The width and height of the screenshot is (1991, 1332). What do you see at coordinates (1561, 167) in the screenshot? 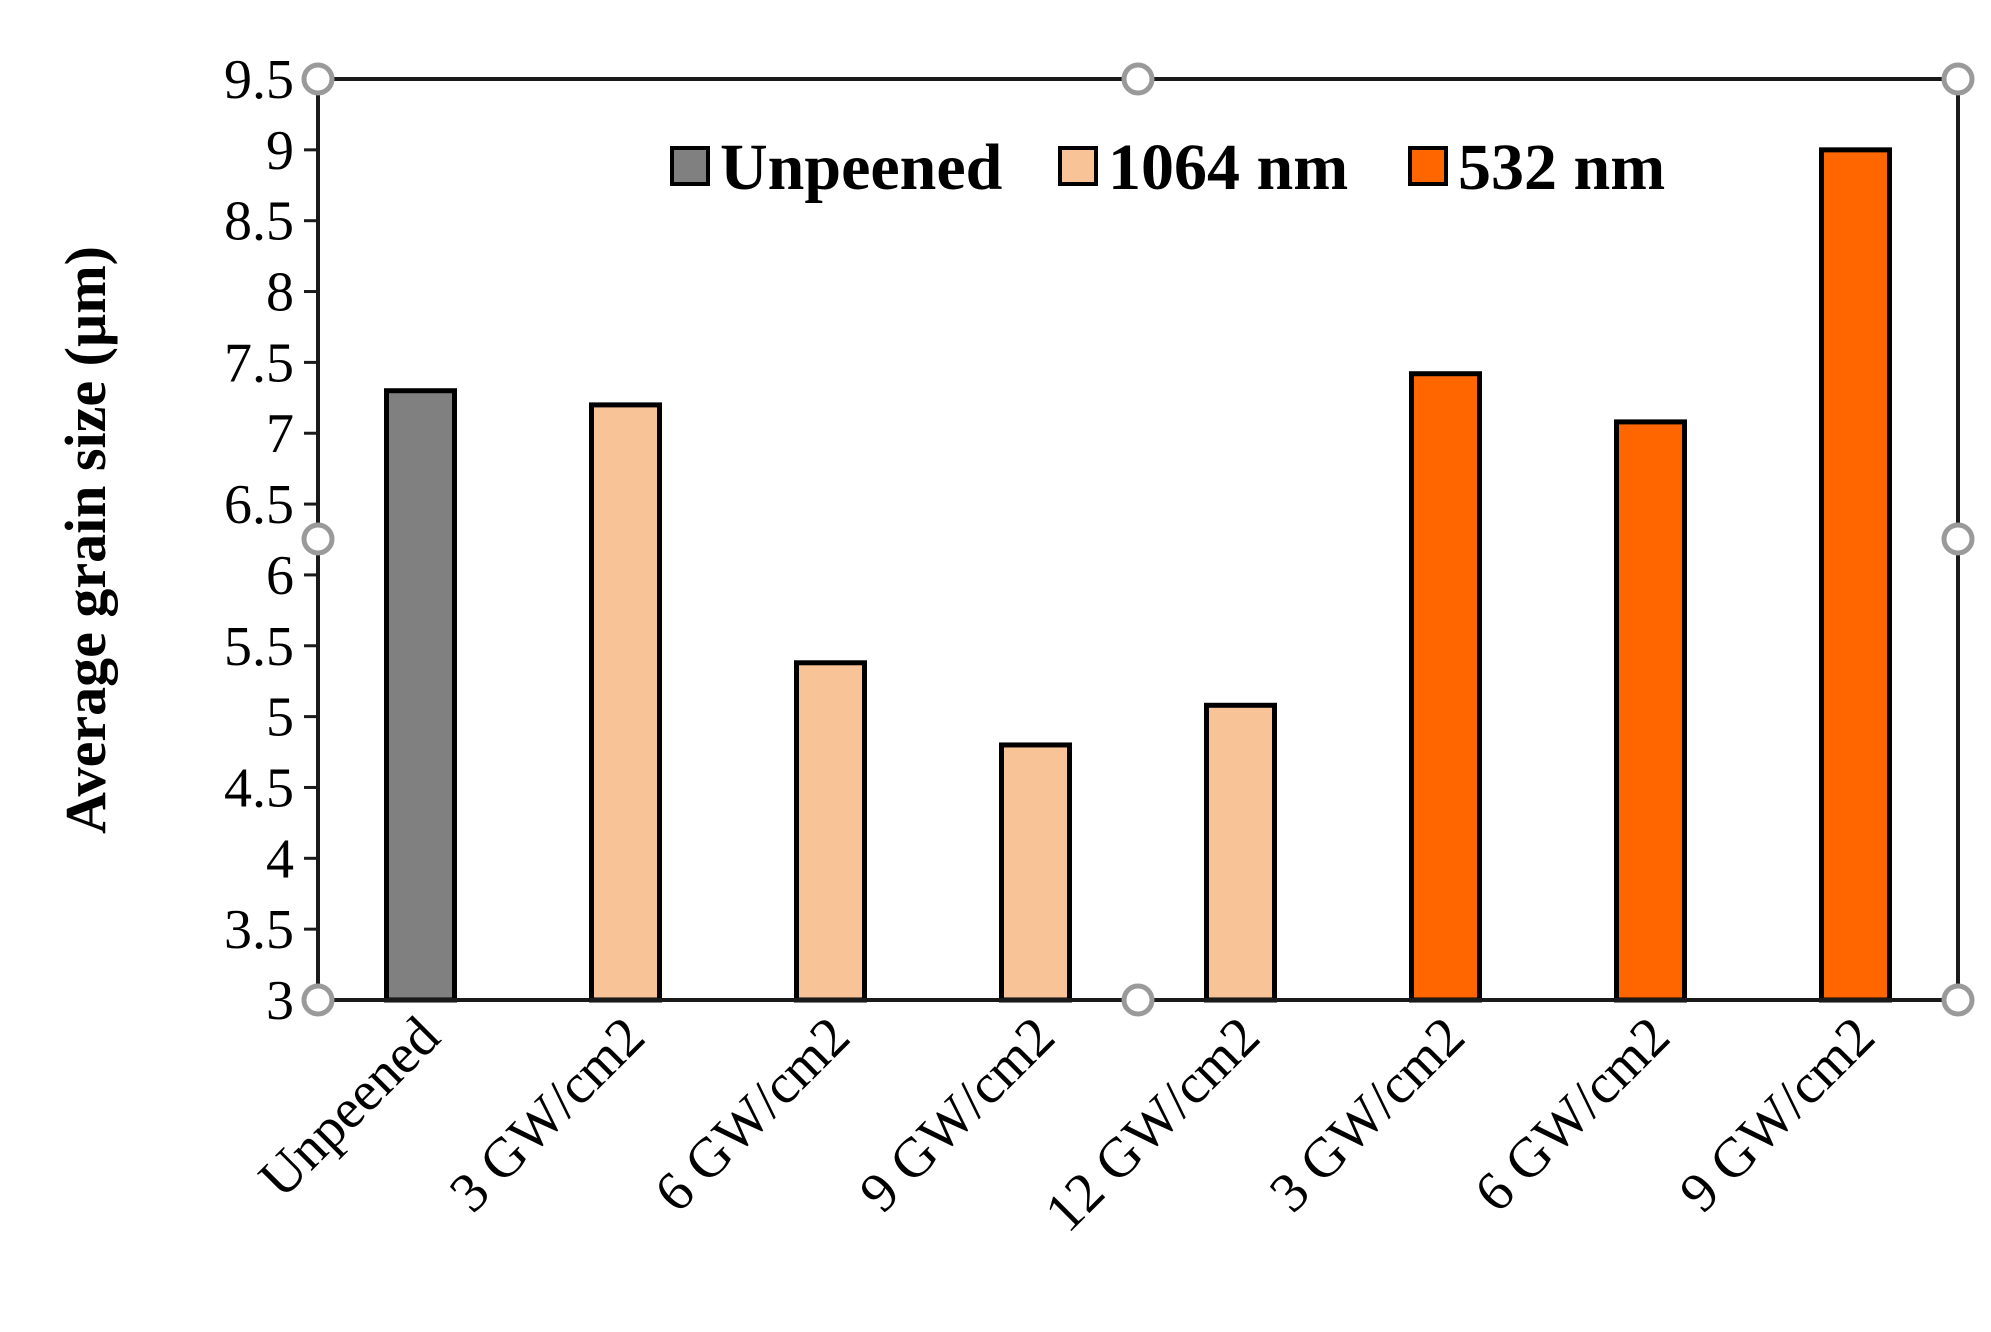
I see `legend-label-532nm: 532 nm` at bounding box center [1561, 167].